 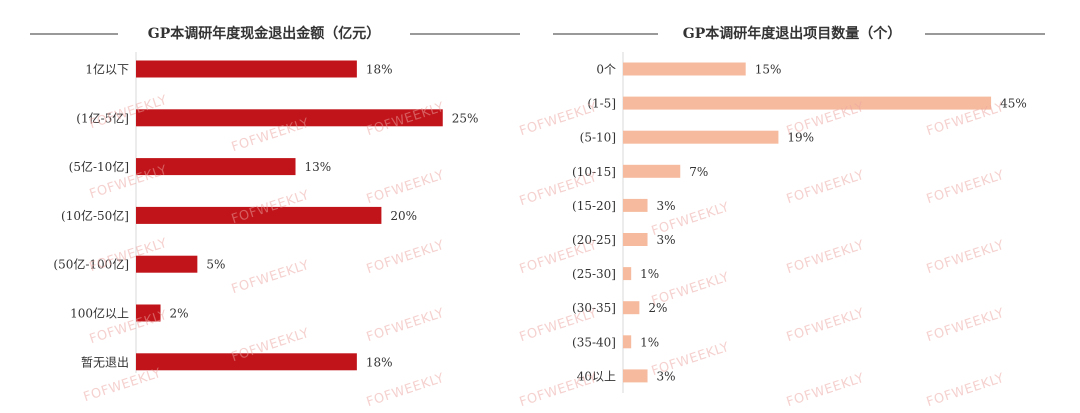 I want to click on value-label: 20%, so click(x=403, y=216).